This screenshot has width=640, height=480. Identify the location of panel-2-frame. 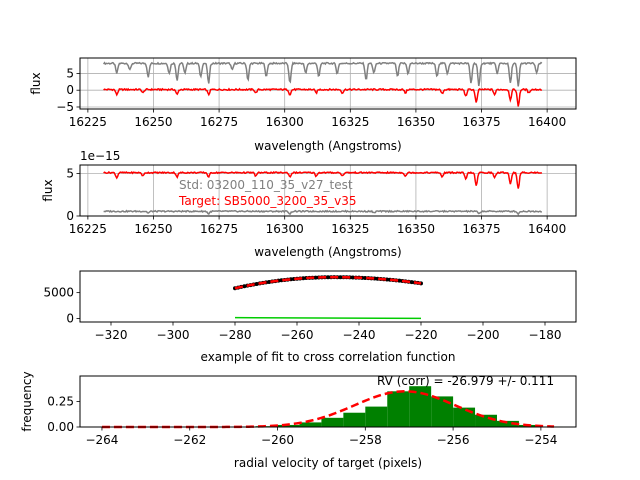
(328, 190).